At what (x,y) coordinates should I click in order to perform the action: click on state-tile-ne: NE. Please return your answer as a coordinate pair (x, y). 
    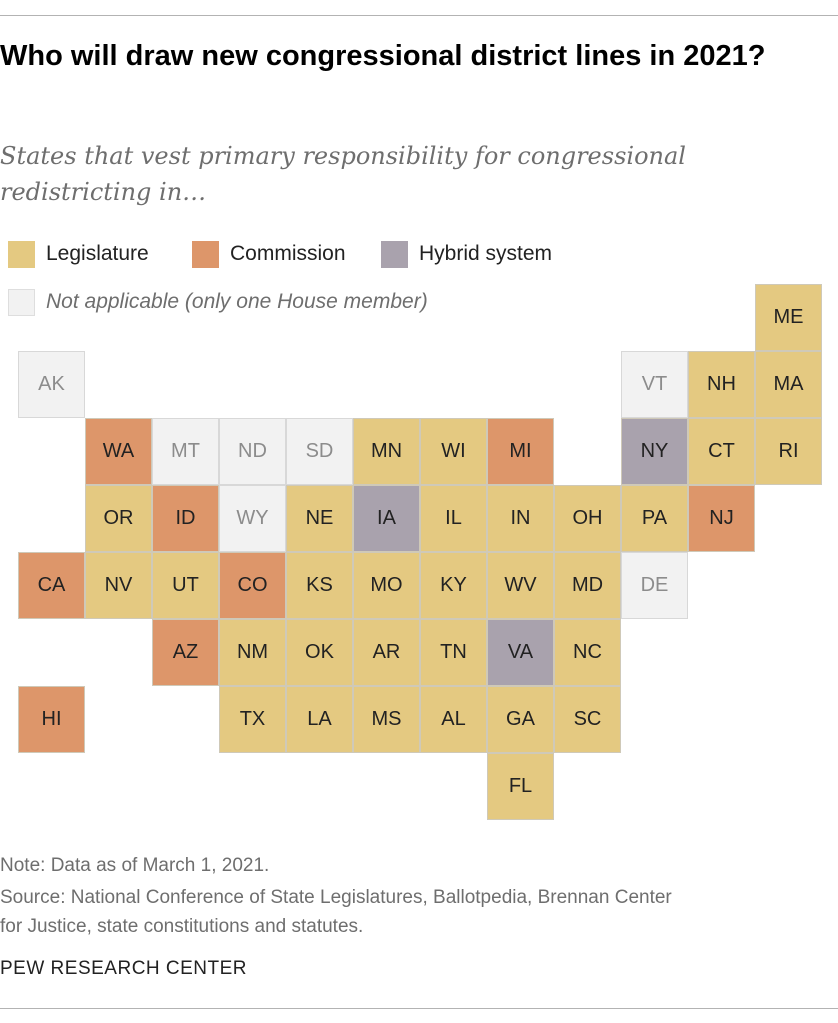
    Looking at the image, I should click on (319, 518).